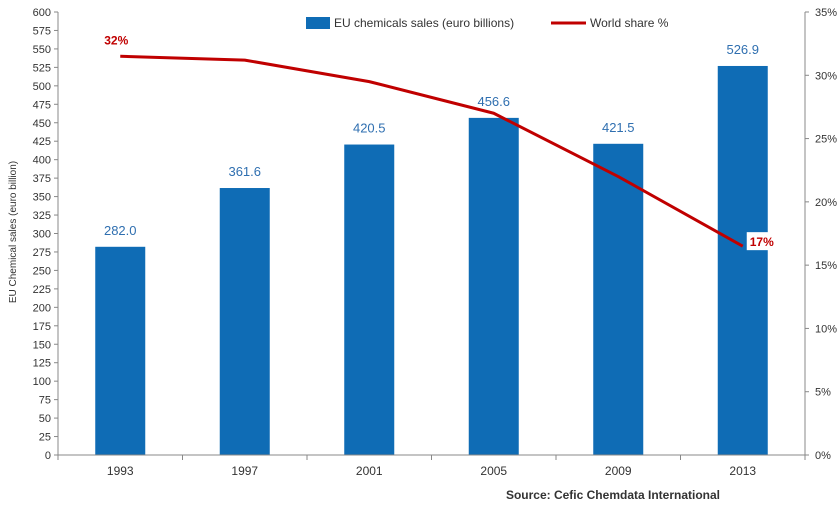 The image size is (837, 508). What do you see at coordinates (42, 235) in the screenshot?
I see `left-tick-label: 300` at bounding box center [42, 235].